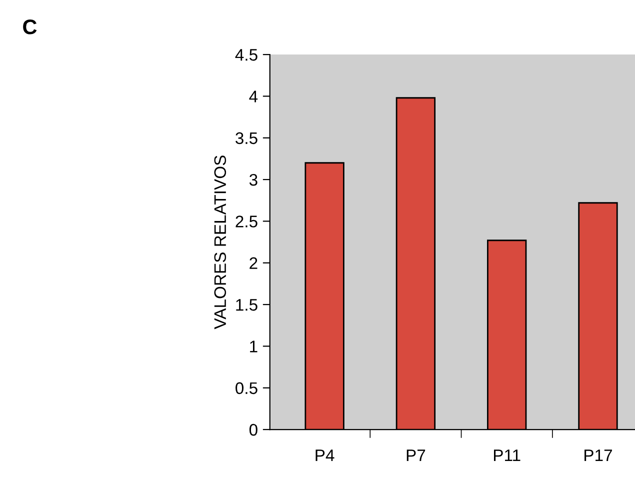 The width and height of the screenshot is (635, 487). Describe the element at coordinates (325, 456) in the screenshot. I see `x-tick-label: P4` at that location.